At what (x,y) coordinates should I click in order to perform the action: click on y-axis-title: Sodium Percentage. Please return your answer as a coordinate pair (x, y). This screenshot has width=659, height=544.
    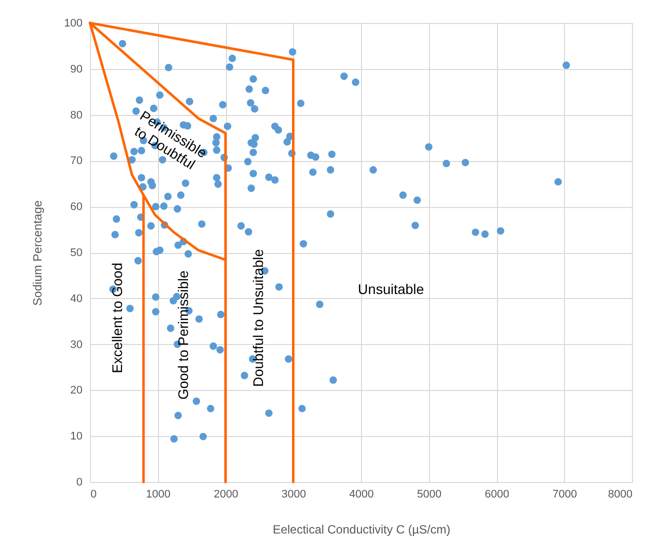
    Looking at the image, I should click on (37, 253).